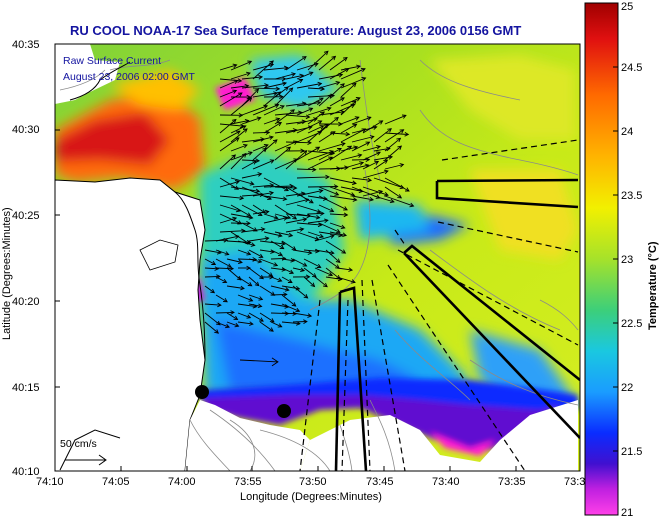 This screenshot has height=518, width=660. I want to click on x-tick-label: 74:05, so click(116, 482).